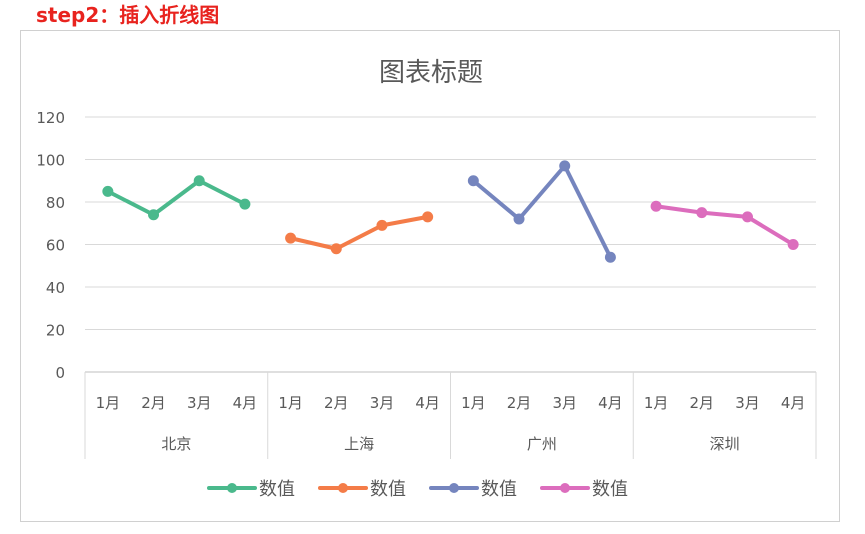  I want to click on step-title: step2：插入折线图, so click(128, 15).